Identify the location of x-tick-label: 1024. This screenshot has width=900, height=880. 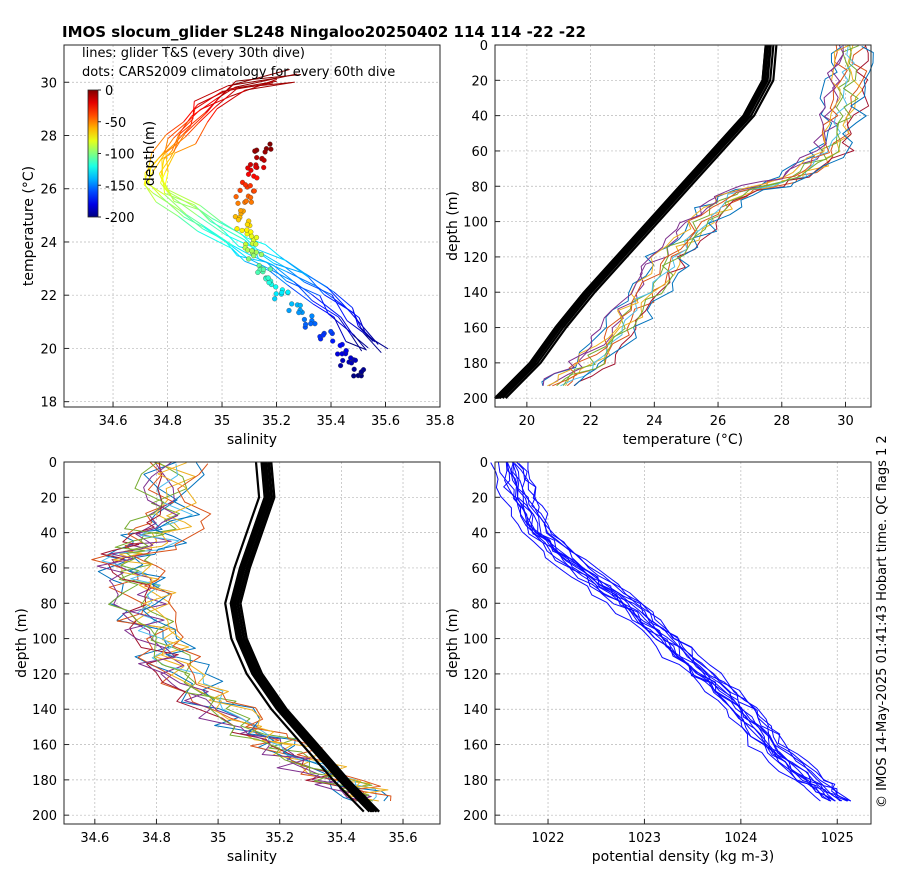
(740, 838).